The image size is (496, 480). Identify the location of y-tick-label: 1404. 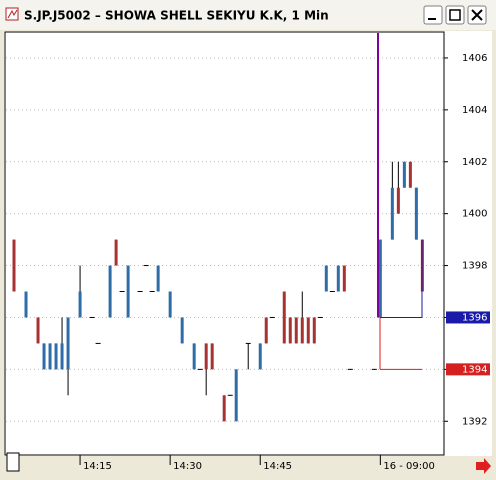
(474, 110).